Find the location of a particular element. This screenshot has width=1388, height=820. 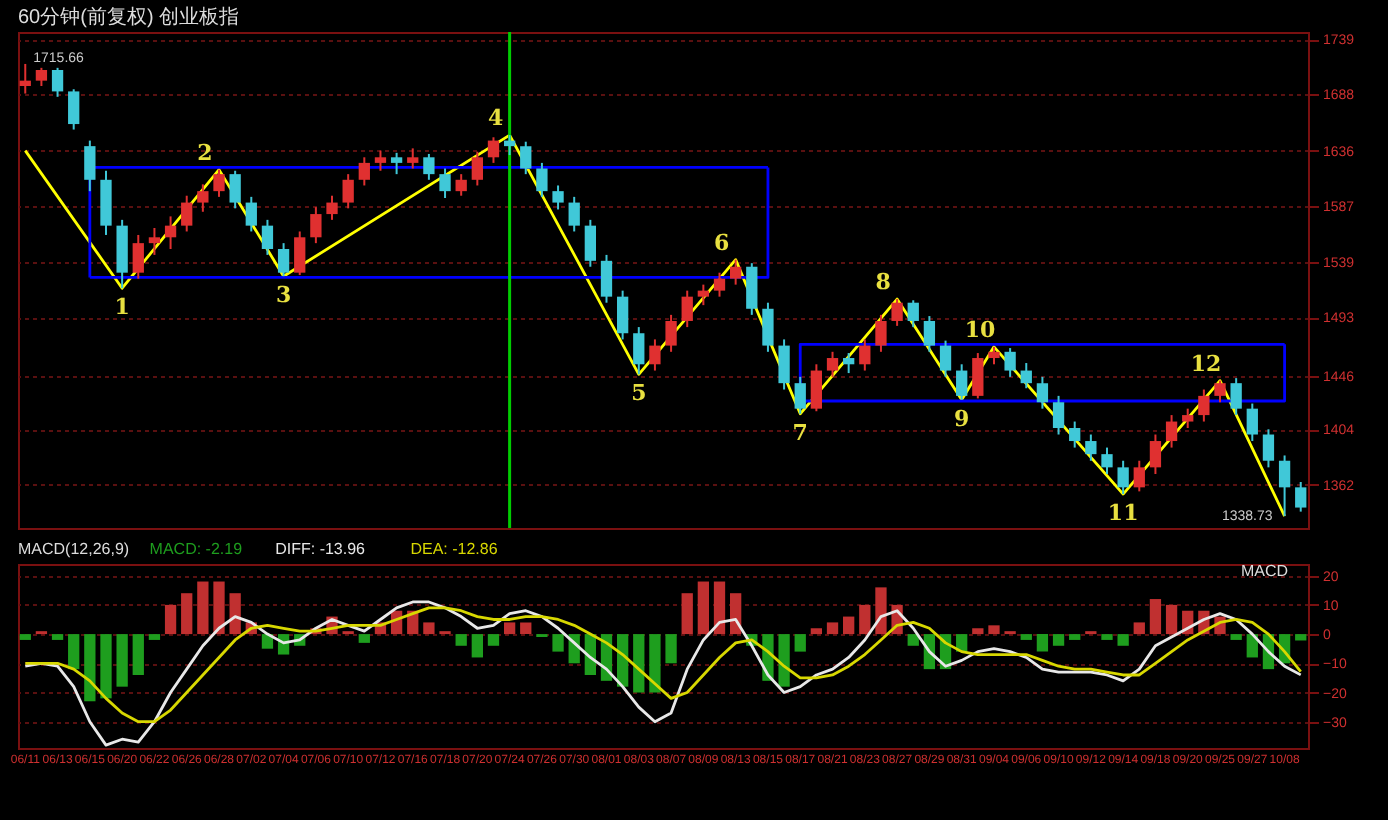

annotation: 2 is located at coordinates (205, 152).